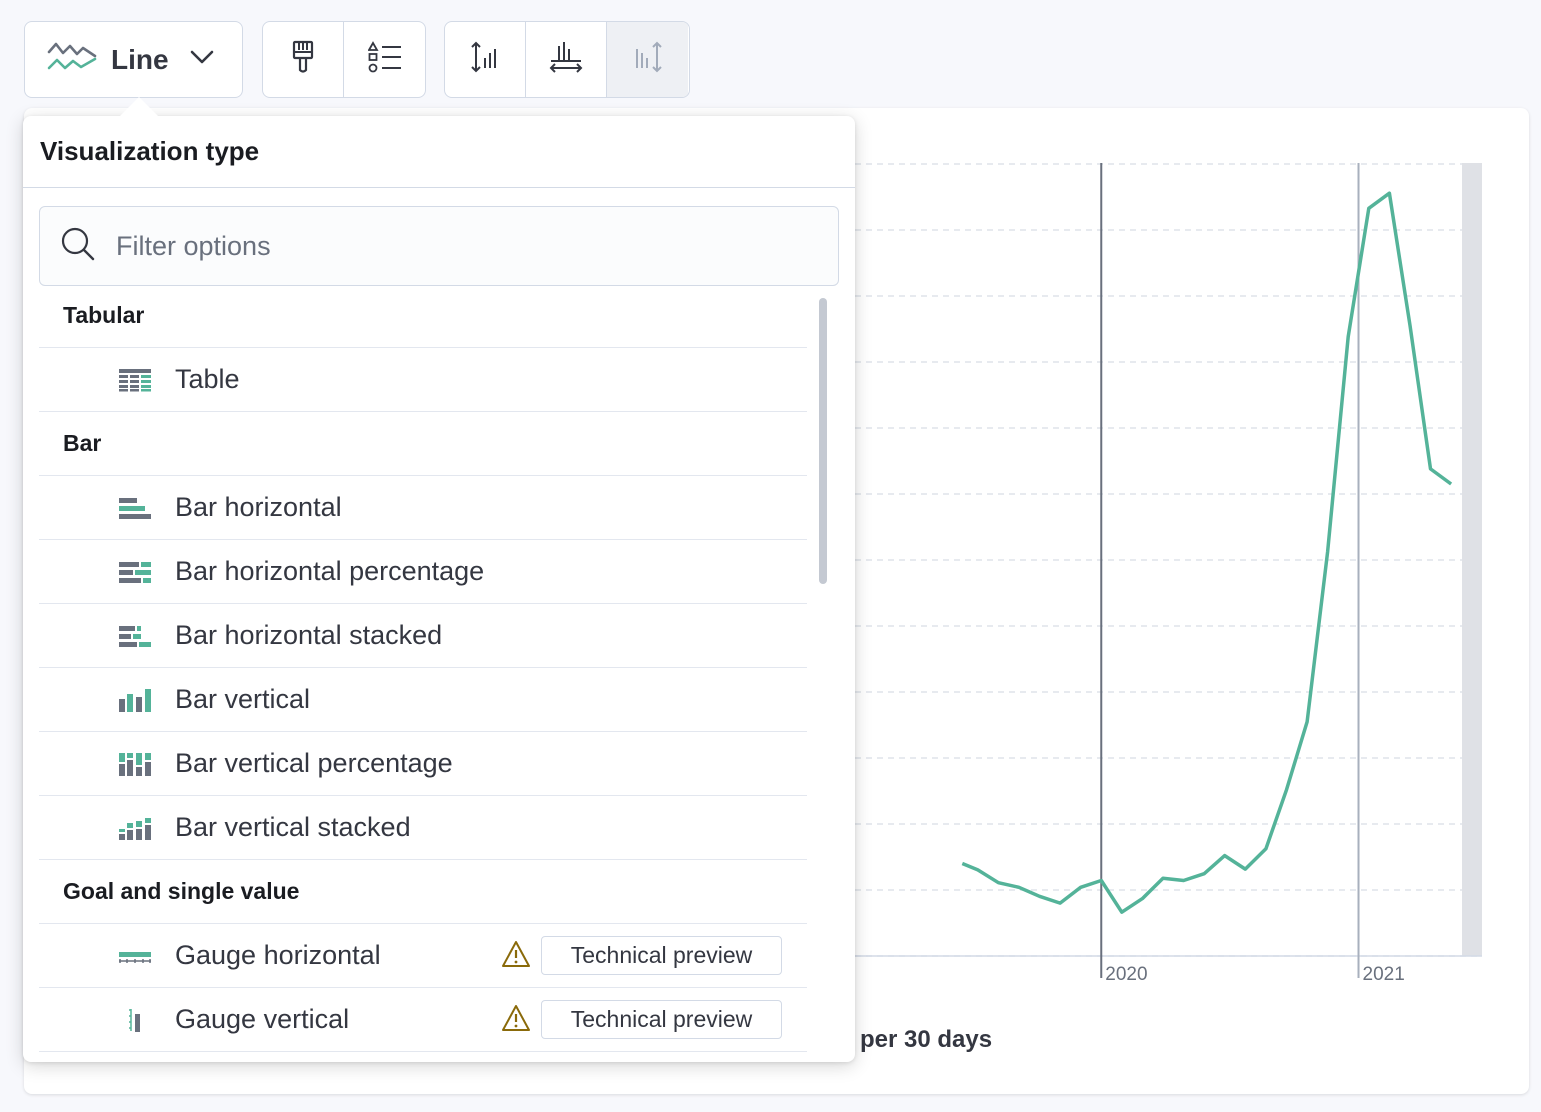  I want to click on line-chart-icon, so click(72, 59).